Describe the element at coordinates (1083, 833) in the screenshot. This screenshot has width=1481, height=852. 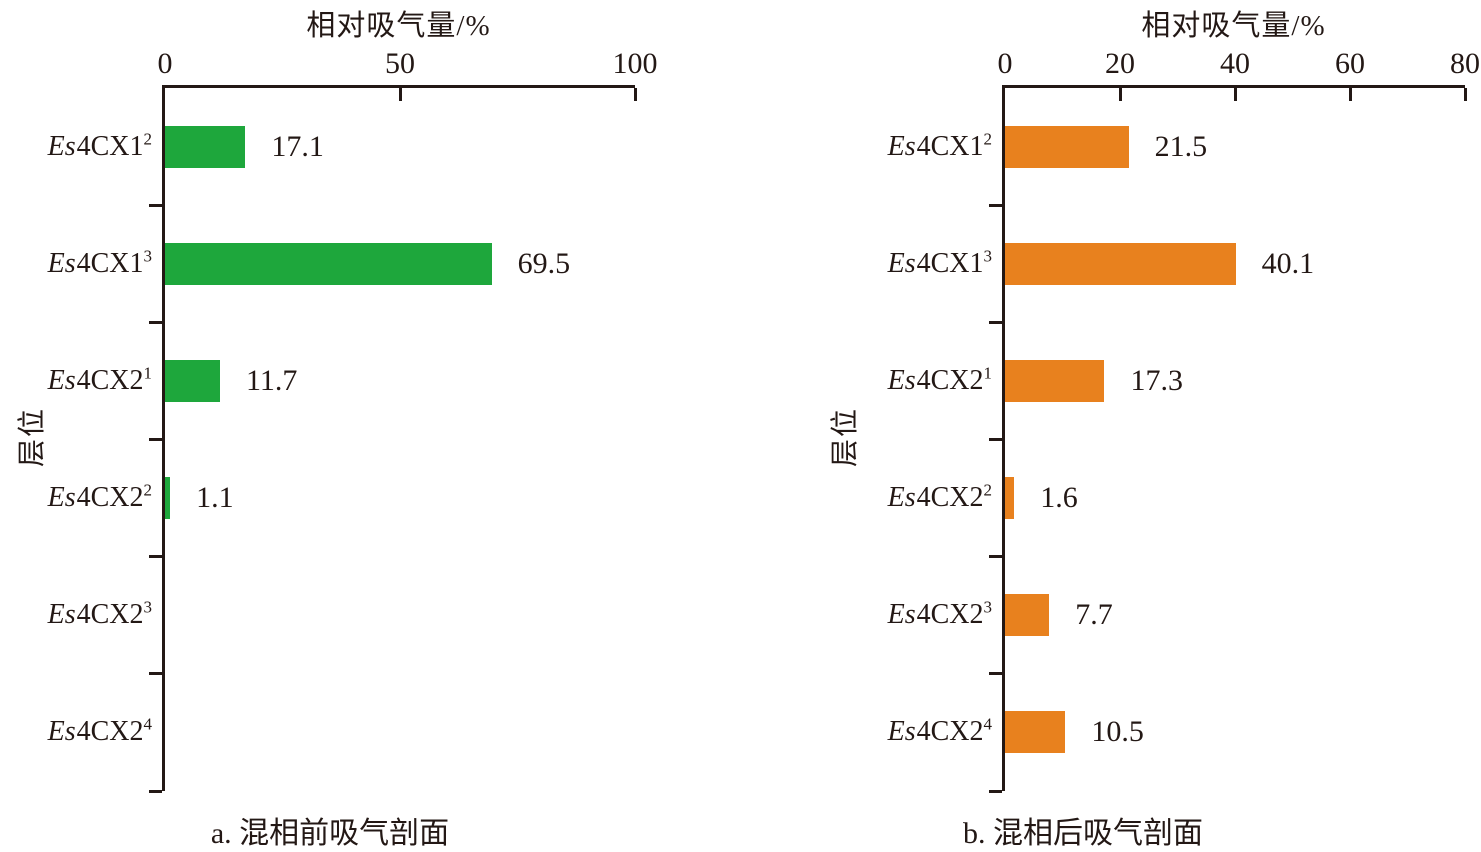
I see `chart-caption: b. 混相后吸气剖面` at that location.